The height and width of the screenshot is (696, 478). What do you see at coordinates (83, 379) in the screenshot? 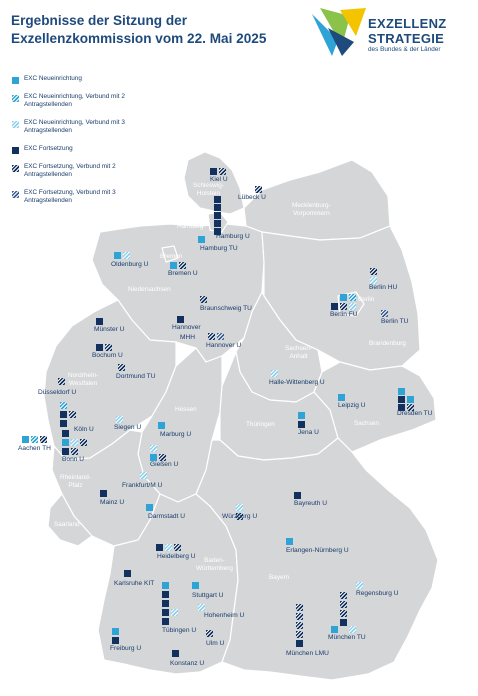
I see `region-nordrhein-westfalen: Nordrhein- Westfalen` at bounding box center [83, 379].